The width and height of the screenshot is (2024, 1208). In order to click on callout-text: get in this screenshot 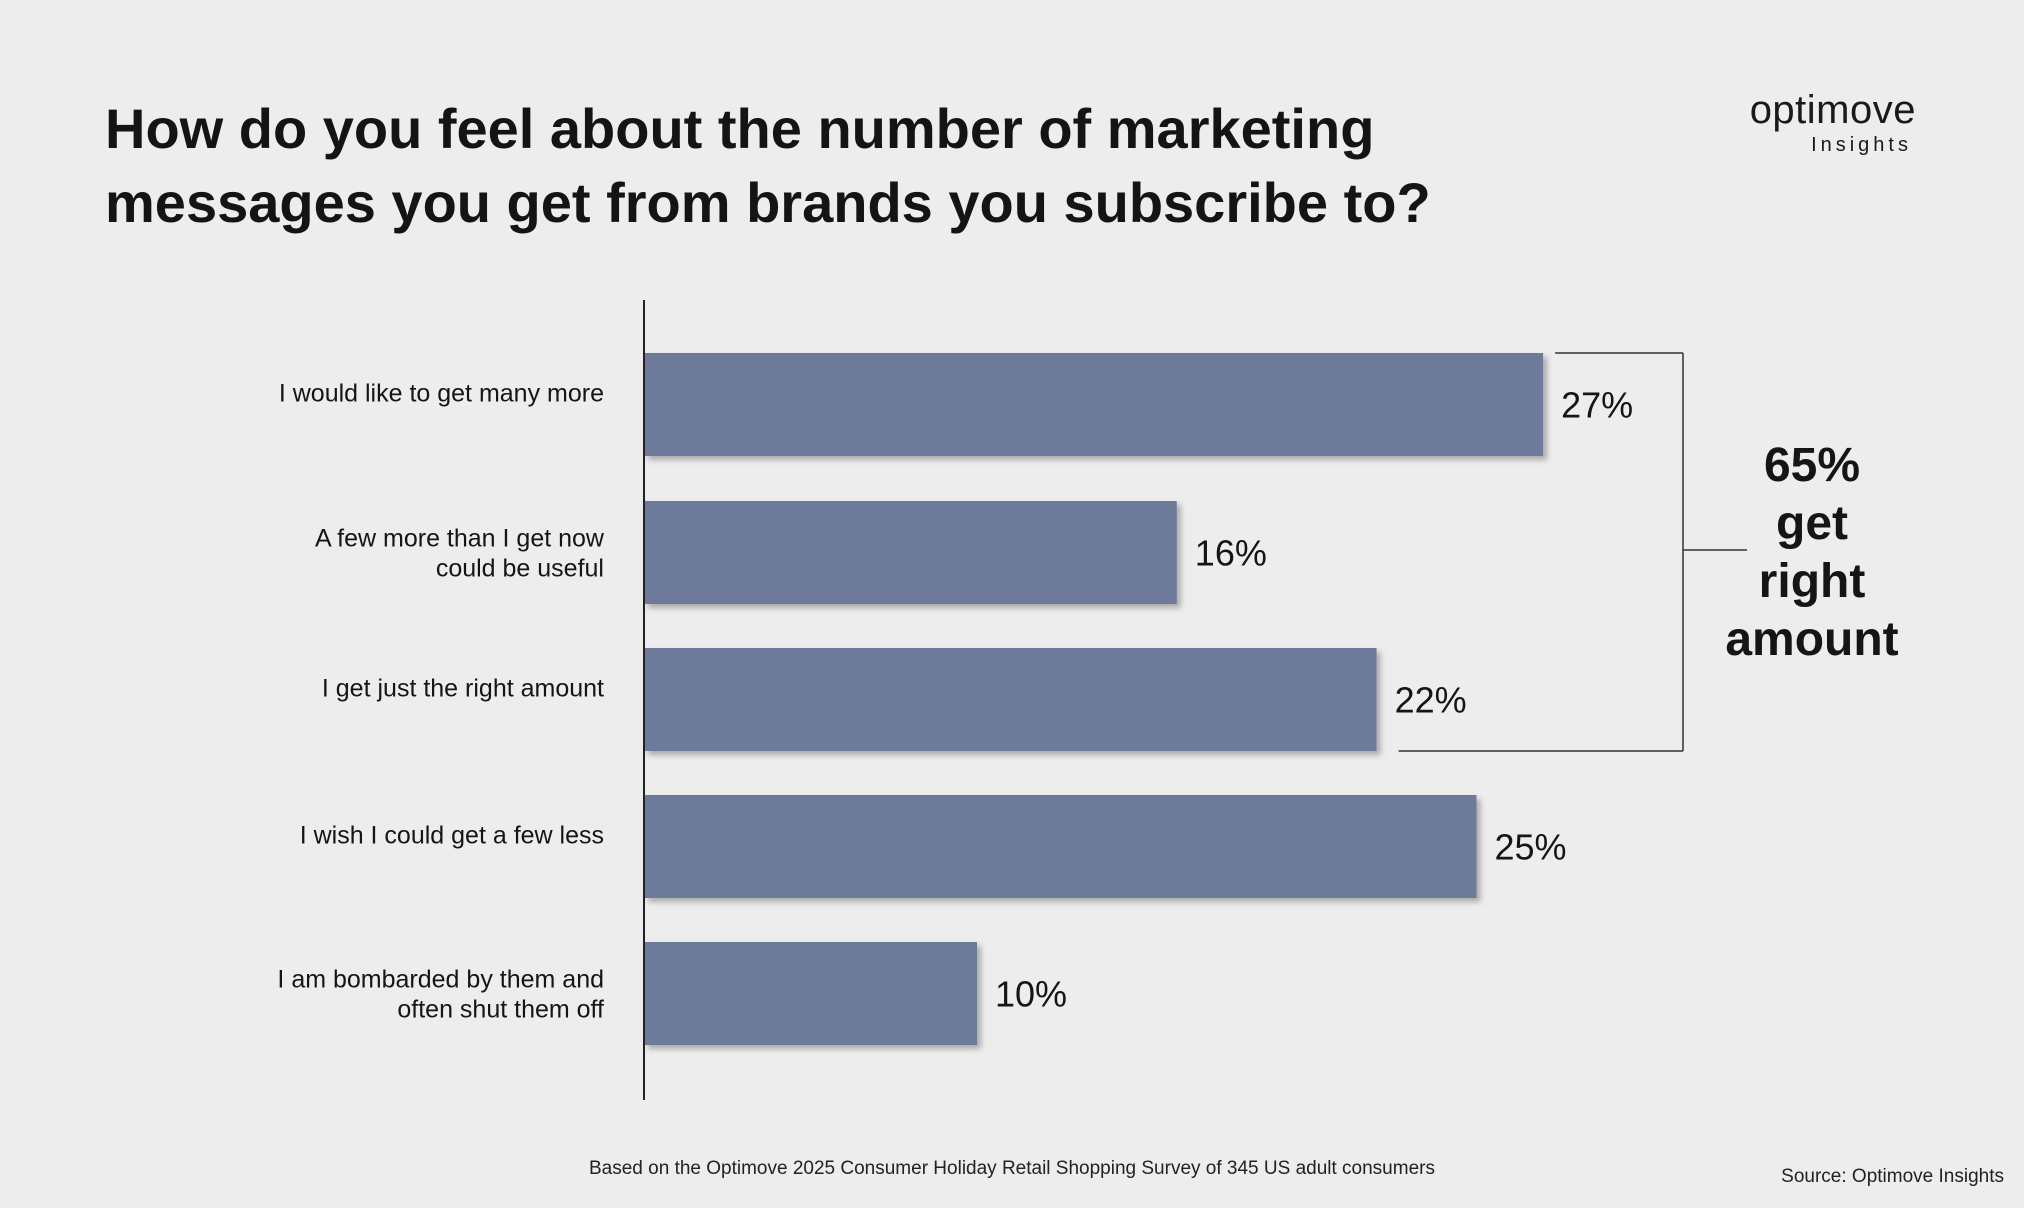, I will do `click(1812, 523)`.